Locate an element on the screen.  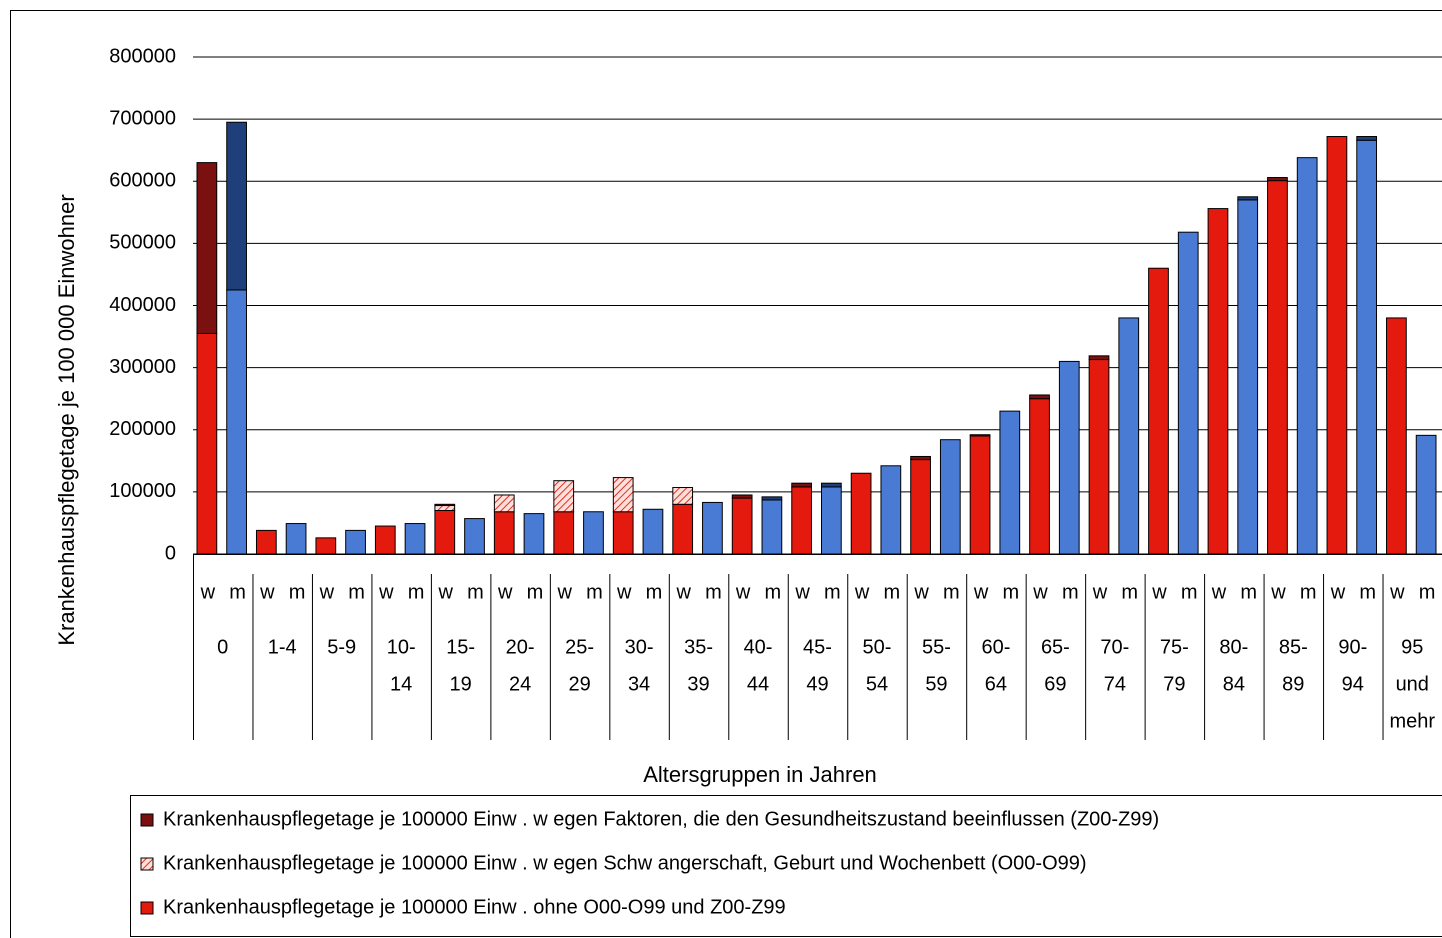
group-label: 40- is located at coordinates (758, 647).